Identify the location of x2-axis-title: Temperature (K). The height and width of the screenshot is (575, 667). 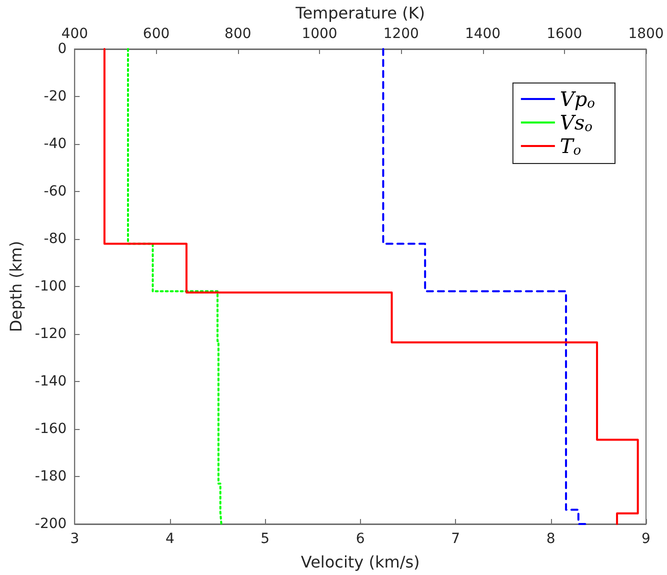
(360, 13).